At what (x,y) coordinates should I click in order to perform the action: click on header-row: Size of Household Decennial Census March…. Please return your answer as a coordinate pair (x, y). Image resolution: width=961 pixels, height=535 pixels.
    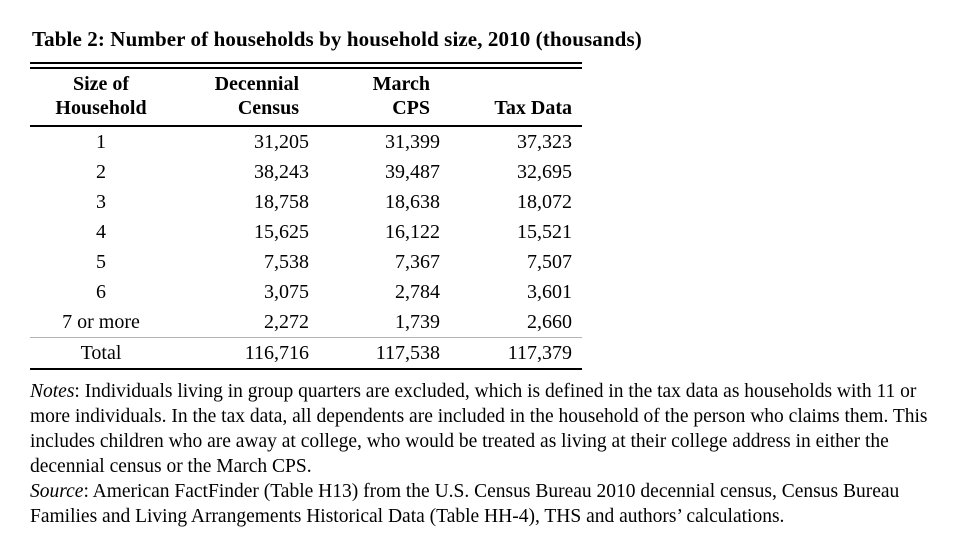
    Looking at the image, I should click on (306, 98).